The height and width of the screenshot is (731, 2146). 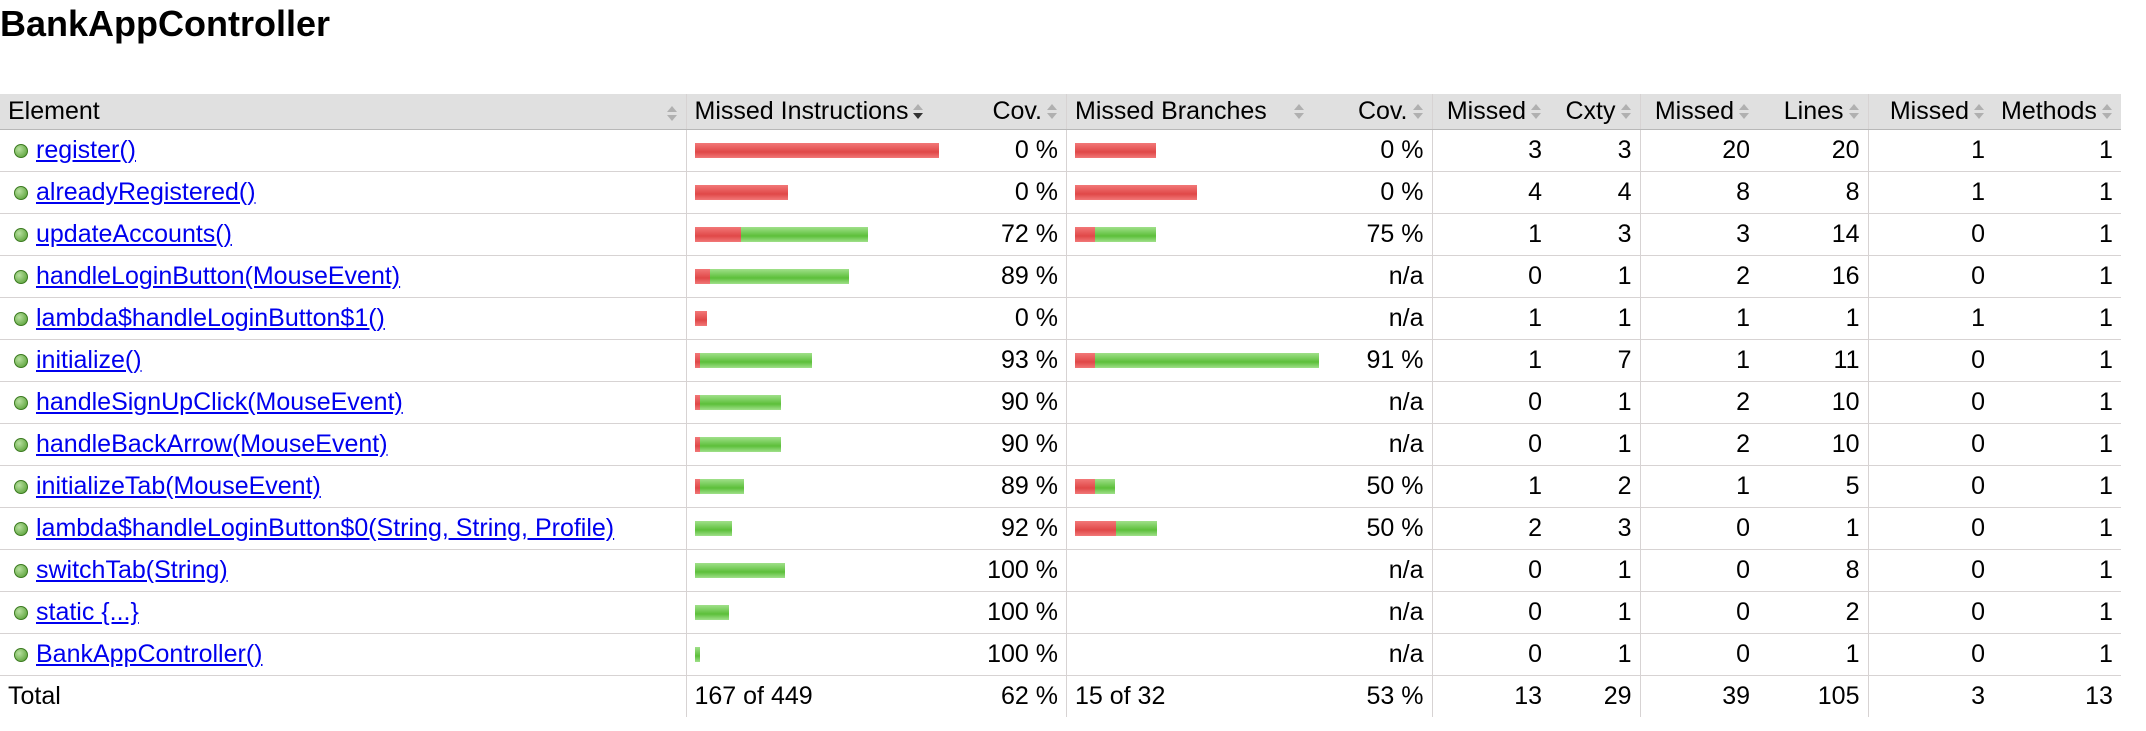 What do you see at coordinates (1490, 150) in the screenshot?
I see `missed-cxty: 3` at bounding box center [1490, 150].